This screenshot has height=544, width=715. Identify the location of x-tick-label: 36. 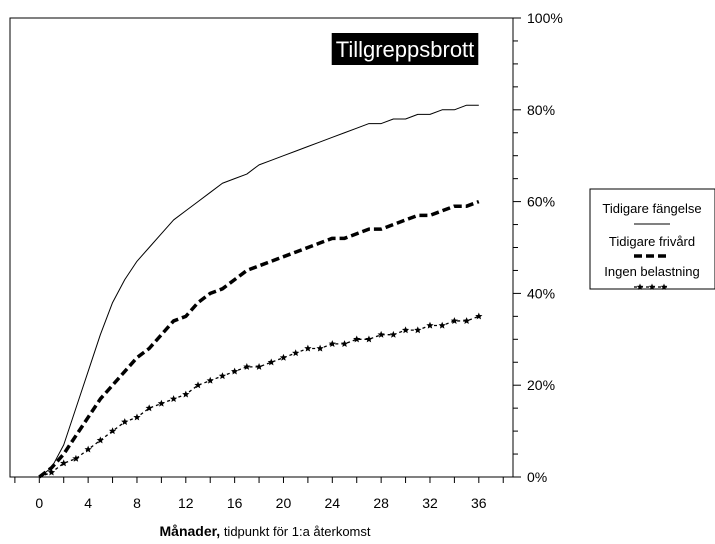
(479, 503).